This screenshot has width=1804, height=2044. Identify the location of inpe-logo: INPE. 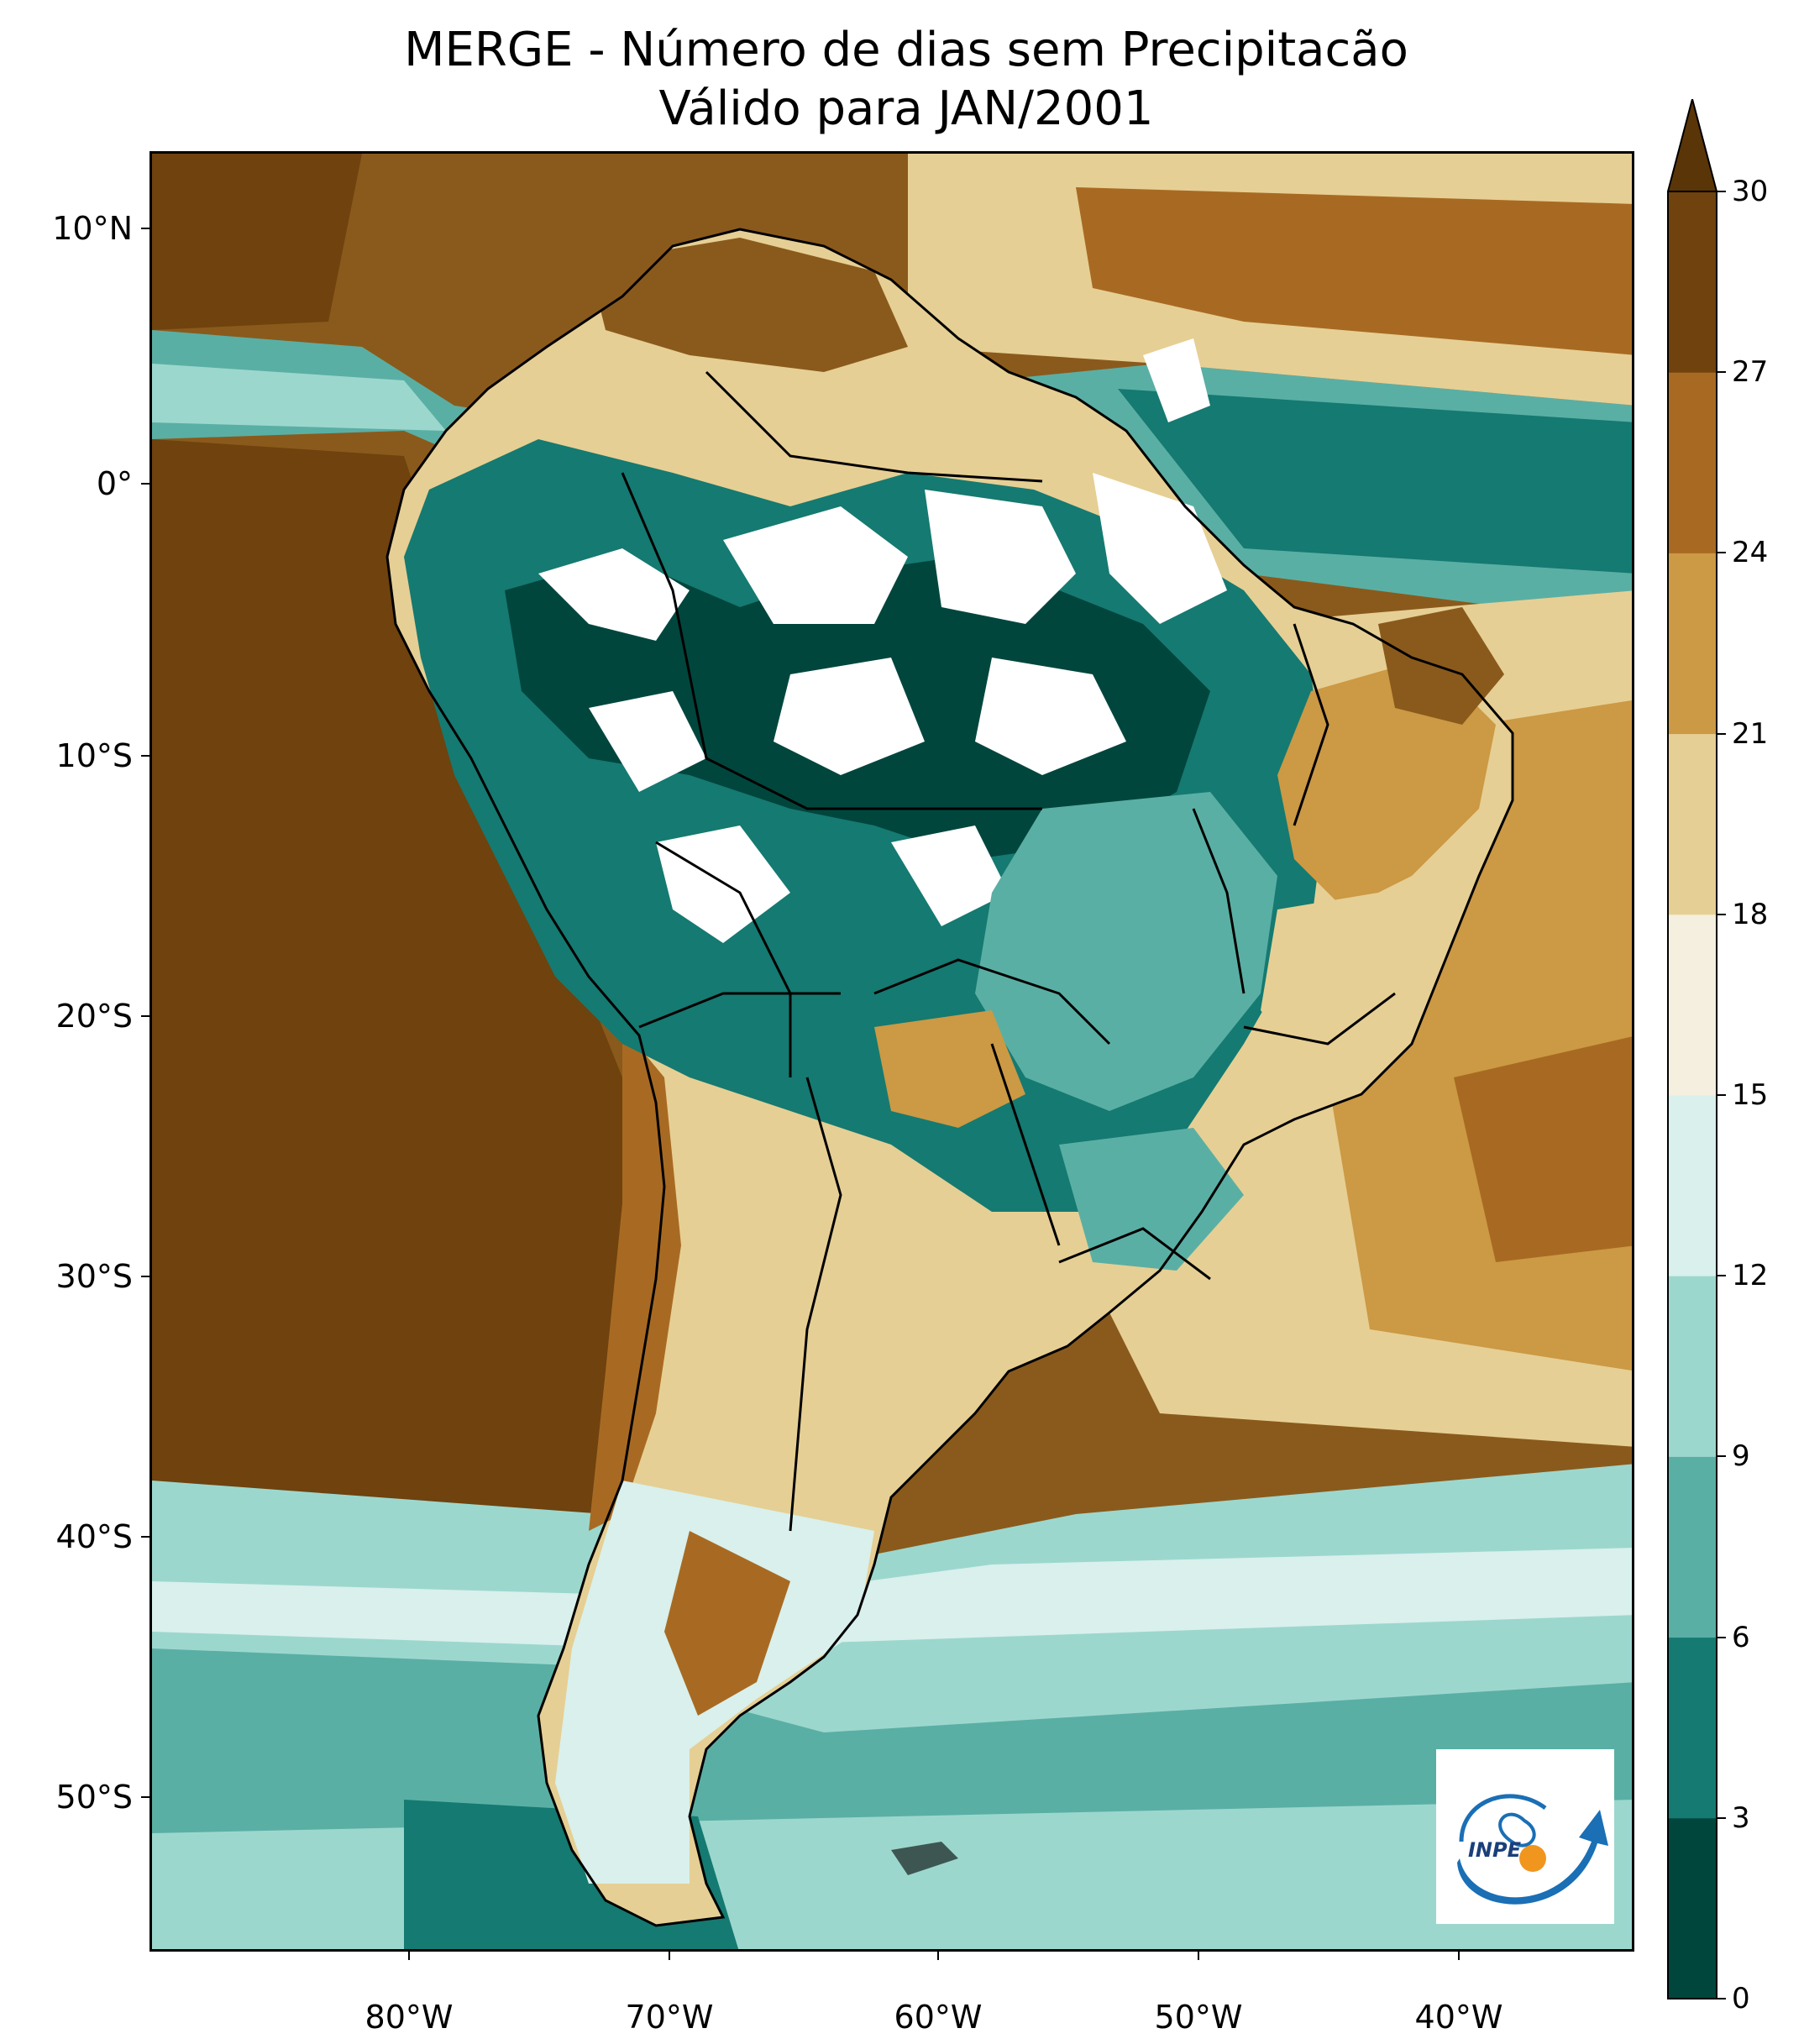
(1525, 1836).